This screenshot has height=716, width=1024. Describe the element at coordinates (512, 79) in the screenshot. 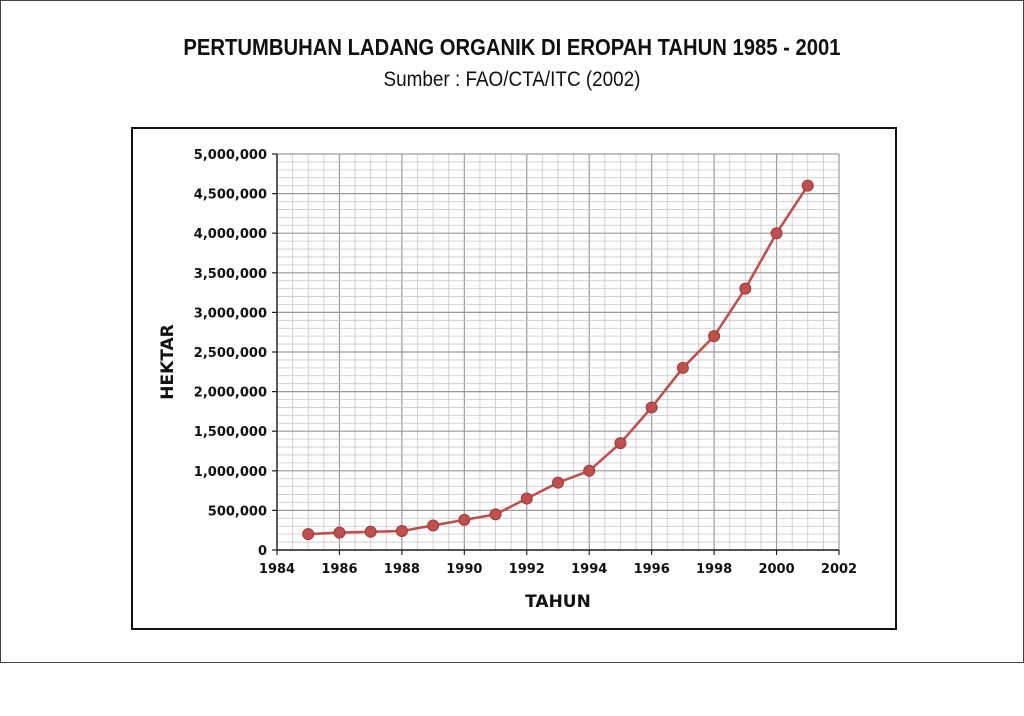

I see `chart-subtitle: Sumber : FAO/CTA/ITC (2002)` at that location.